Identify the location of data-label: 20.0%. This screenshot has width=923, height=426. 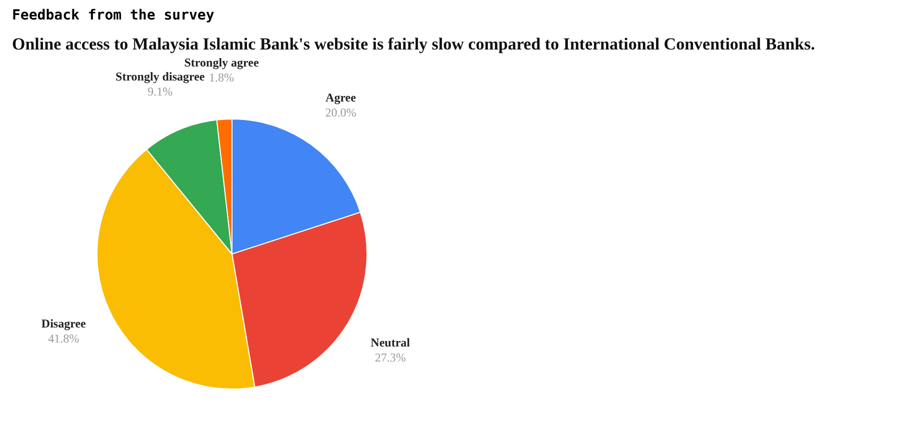
(340, 112).